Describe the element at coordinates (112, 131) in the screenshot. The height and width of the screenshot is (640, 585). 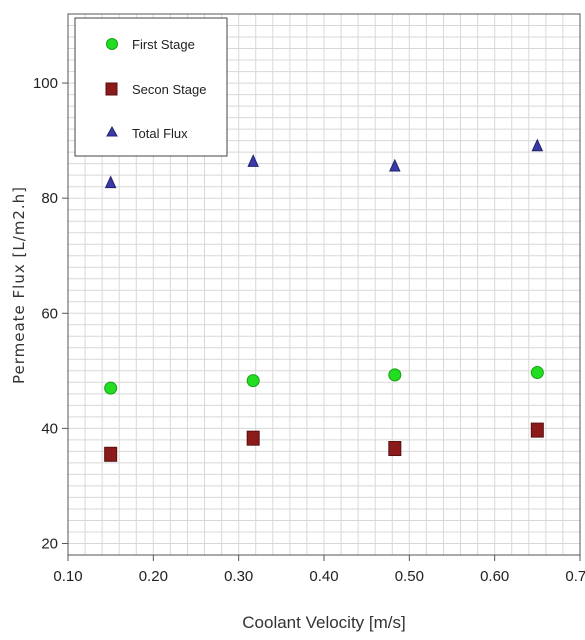
I see `legend-marker-total-flux` at that location.